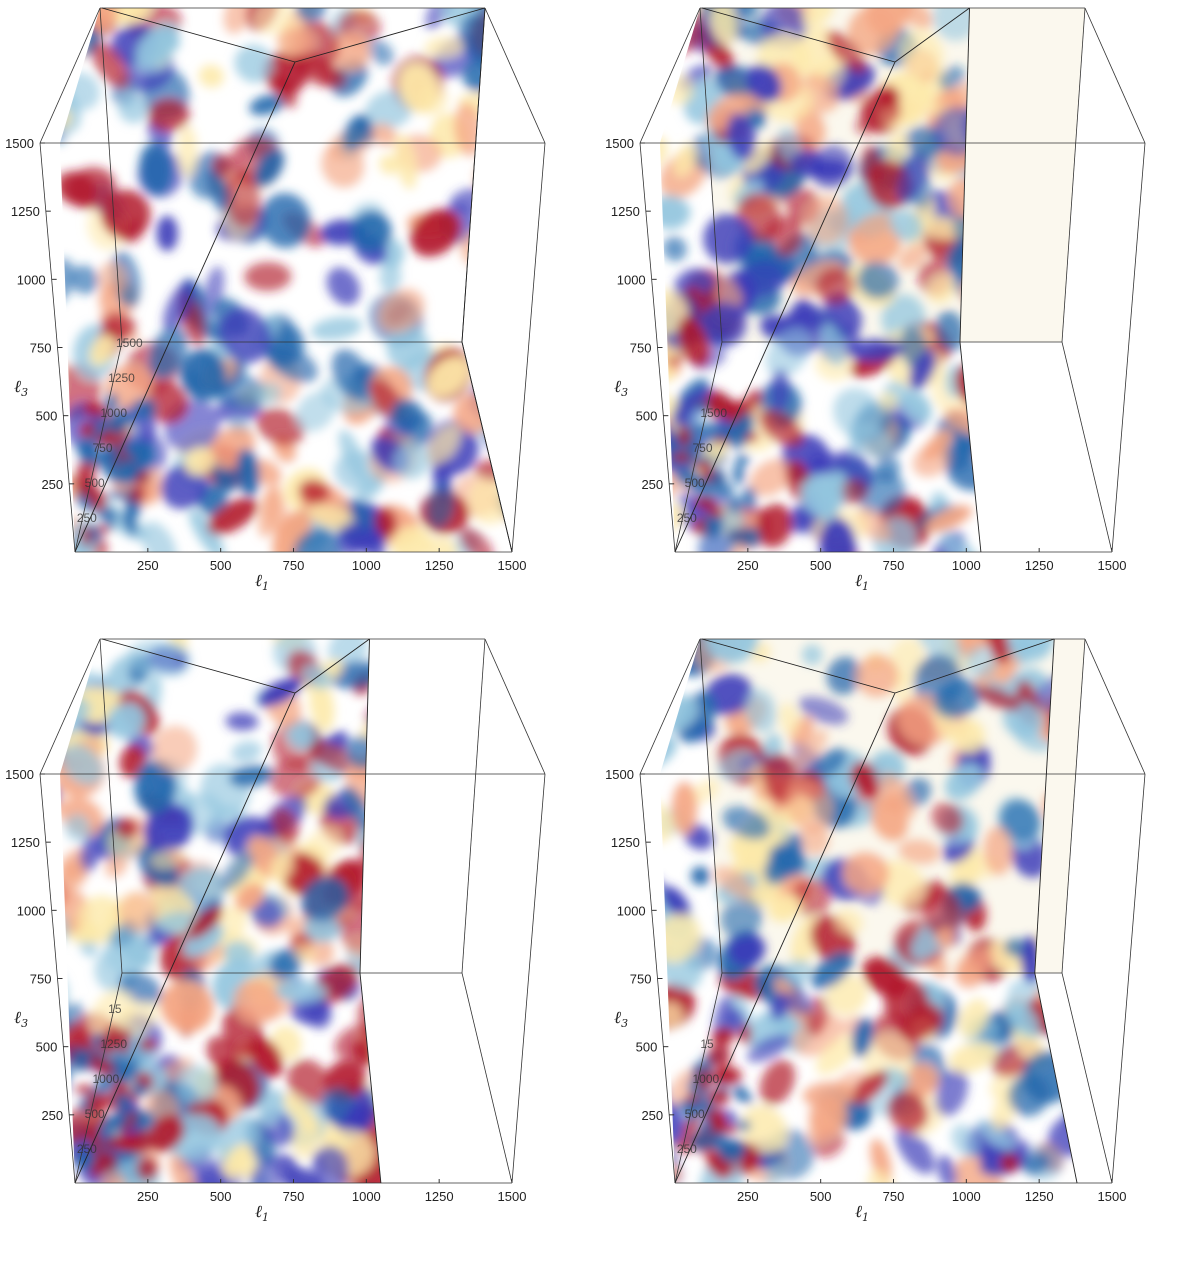  I want to click on depth-tick-label: 15, so click(115, 1009).